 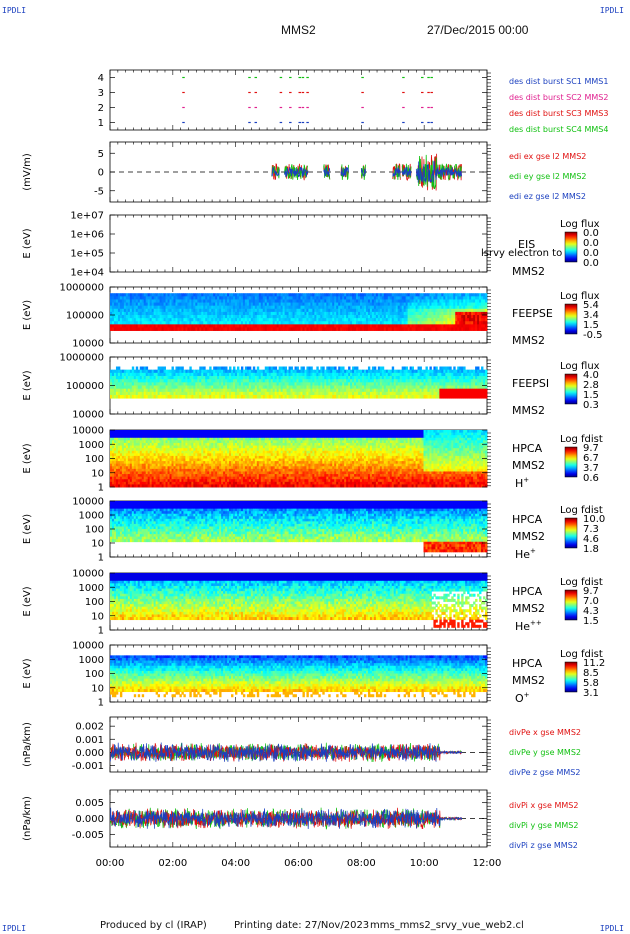 What do you see at coordinates (27, 385) in the screenshot?
I see `feeps-i-axis-label: E (eV)` at bounding box center [27, 385].